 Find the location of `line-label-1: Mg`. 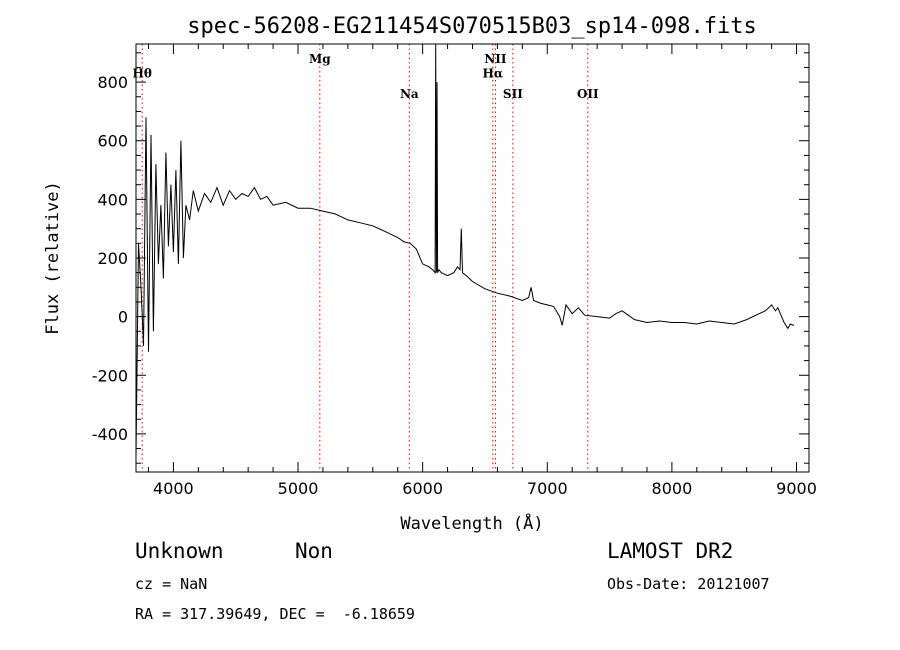

line-label-1: Mg is located at coordinates (320, 59).